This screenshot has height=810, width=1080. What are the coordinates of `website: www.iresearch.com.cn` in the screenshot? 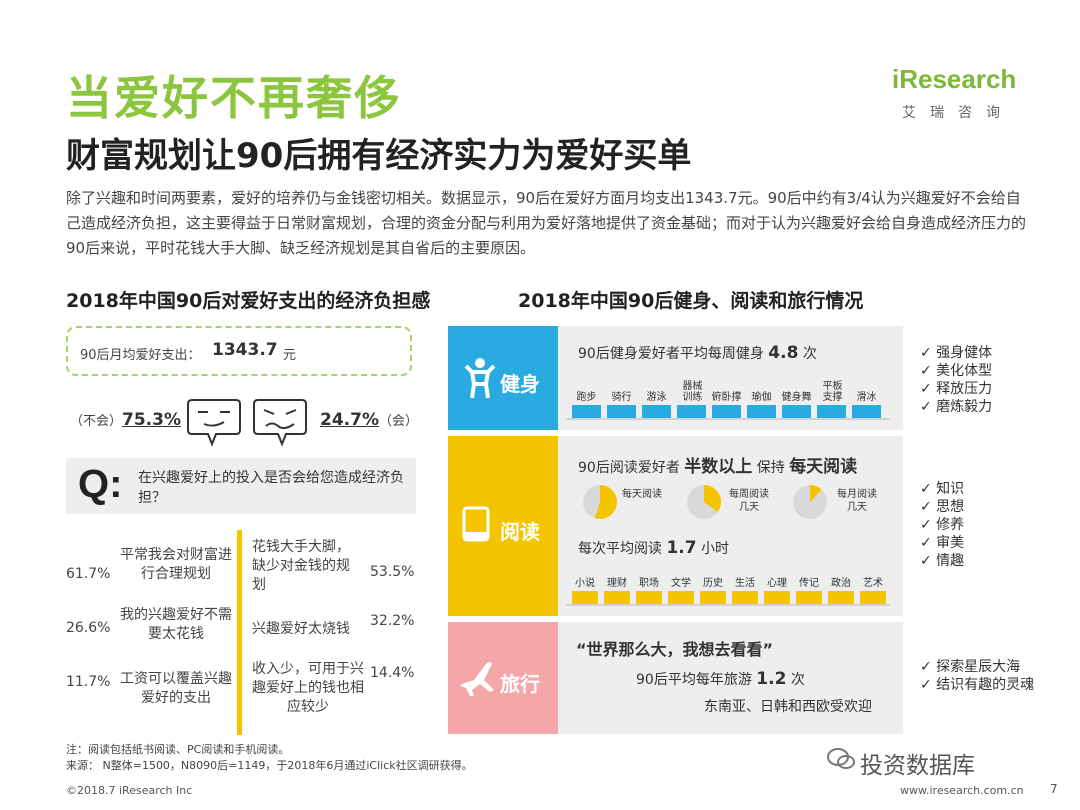 It's located at (962, 790).